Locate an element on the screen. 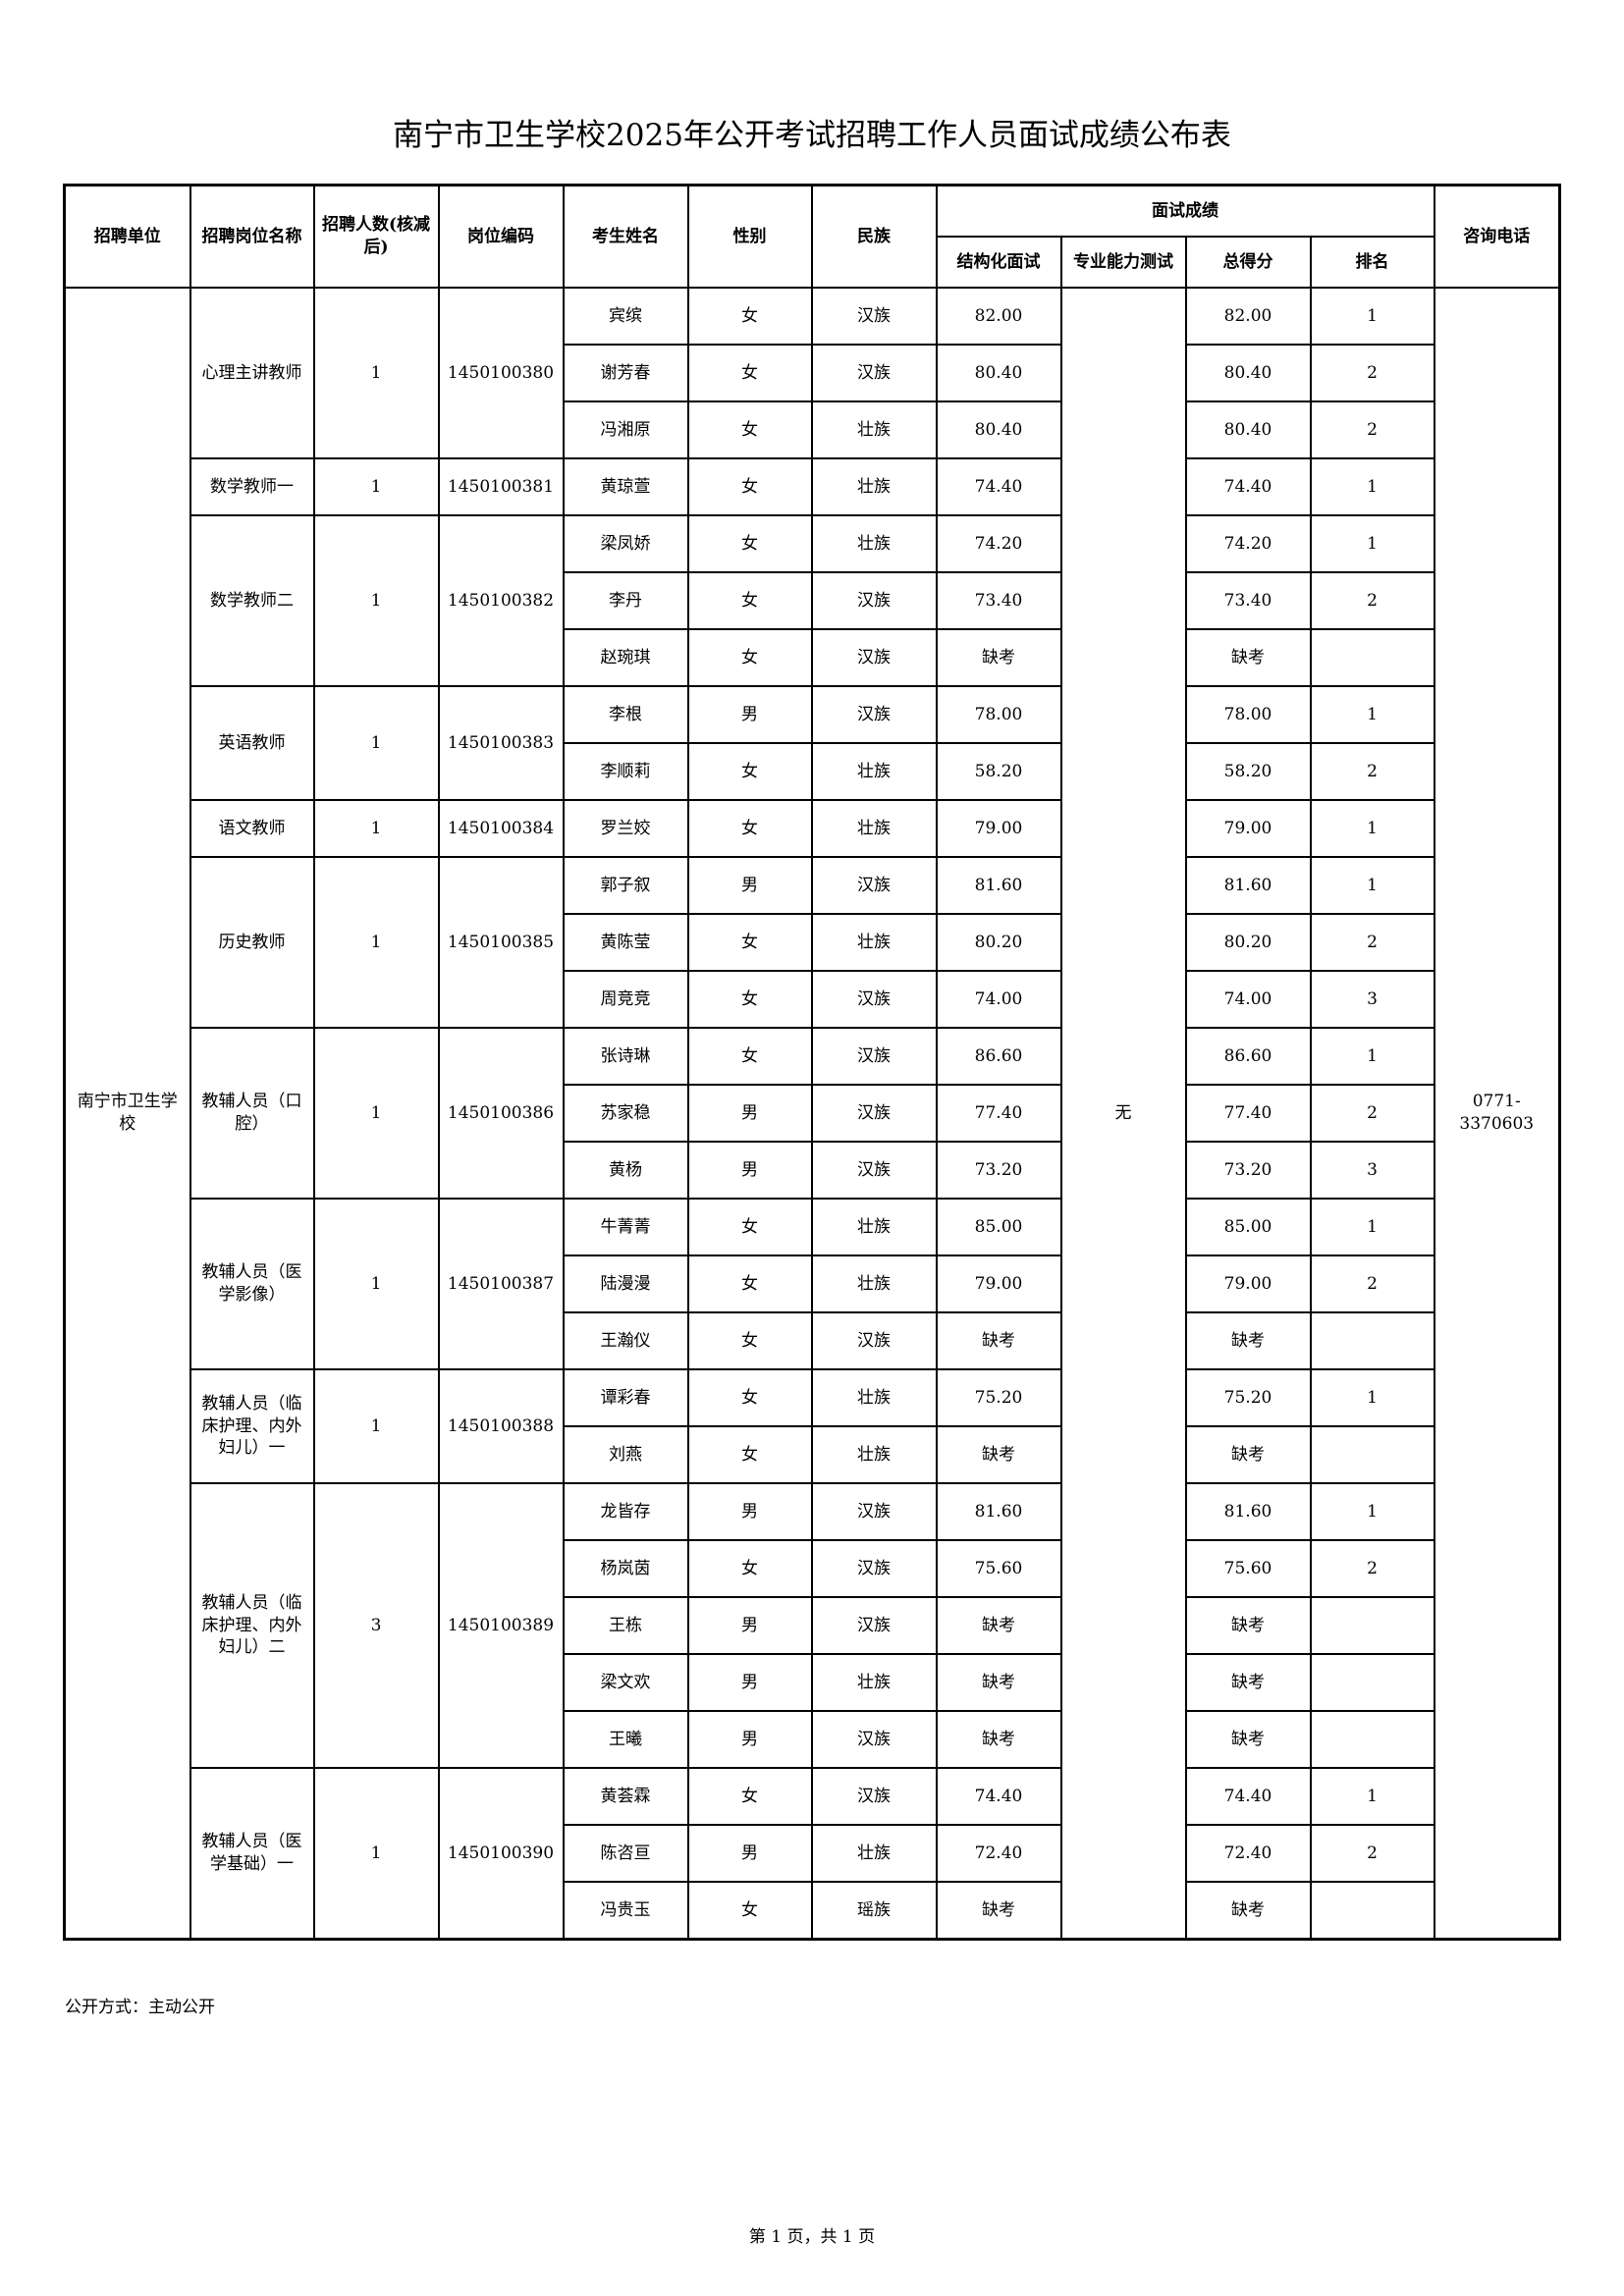  candidate-name-cell: 苏家稳 is located at coordinates (625, 1113).